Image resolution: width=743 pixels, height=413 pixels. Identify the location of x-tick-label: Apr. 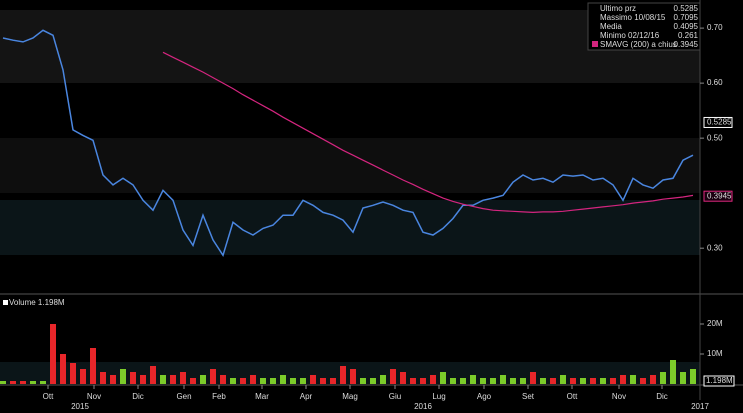
(306, 396).